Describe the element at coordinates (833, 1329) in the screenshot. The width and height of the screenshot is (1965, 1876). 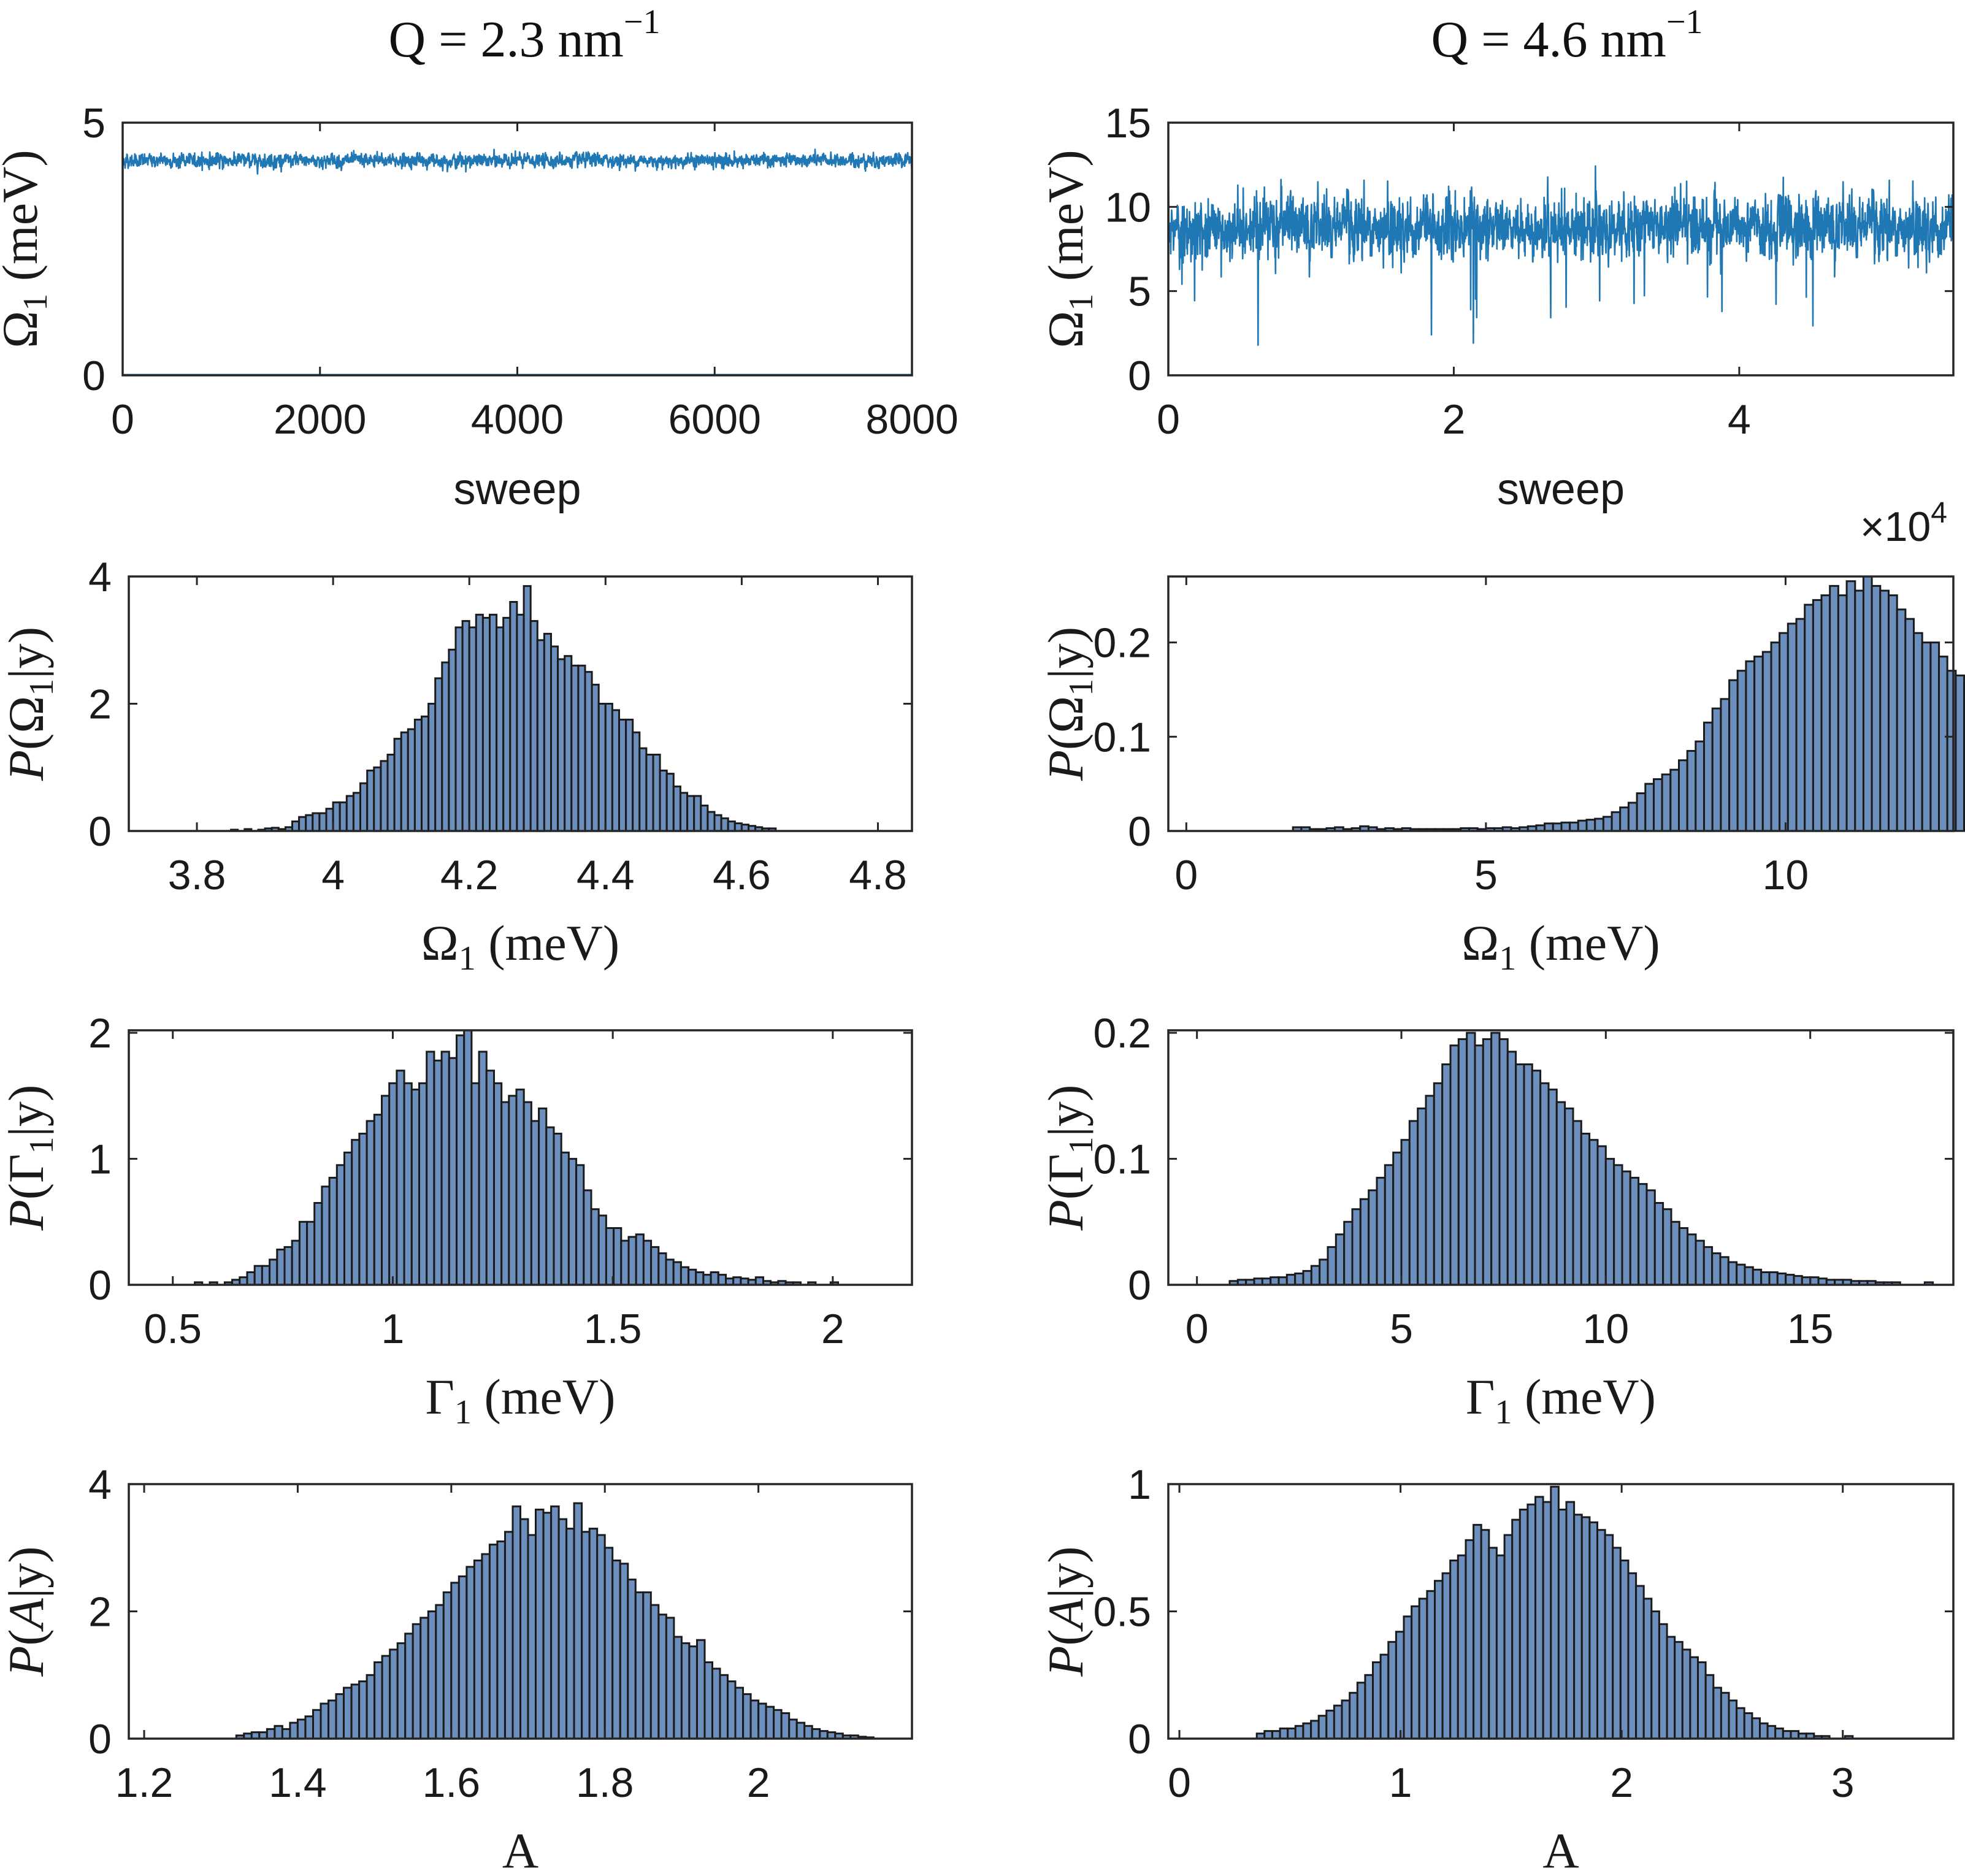
I see `x-tick-label: 2` at that location.